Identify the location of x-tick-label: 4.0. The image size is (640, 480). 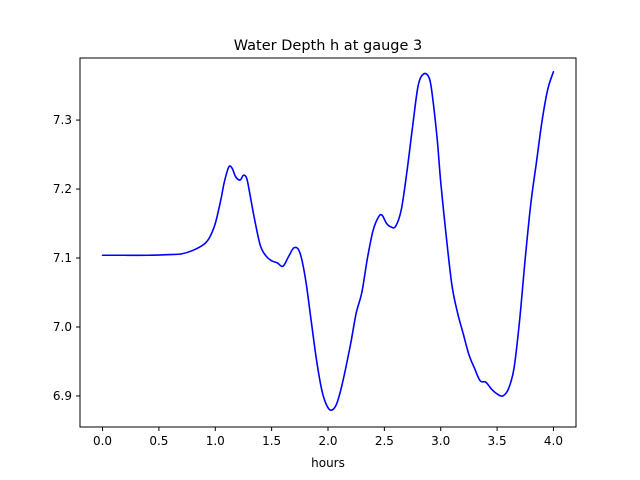
(553, 441).